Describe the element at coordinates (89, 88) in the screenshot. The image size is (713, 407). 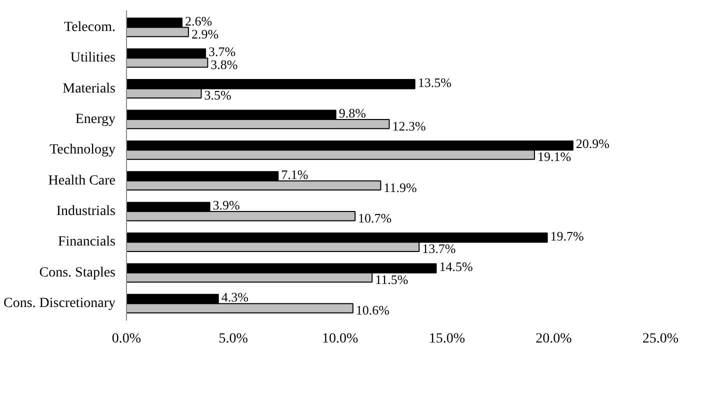
I see `y-tick-label: Materials` at that location.